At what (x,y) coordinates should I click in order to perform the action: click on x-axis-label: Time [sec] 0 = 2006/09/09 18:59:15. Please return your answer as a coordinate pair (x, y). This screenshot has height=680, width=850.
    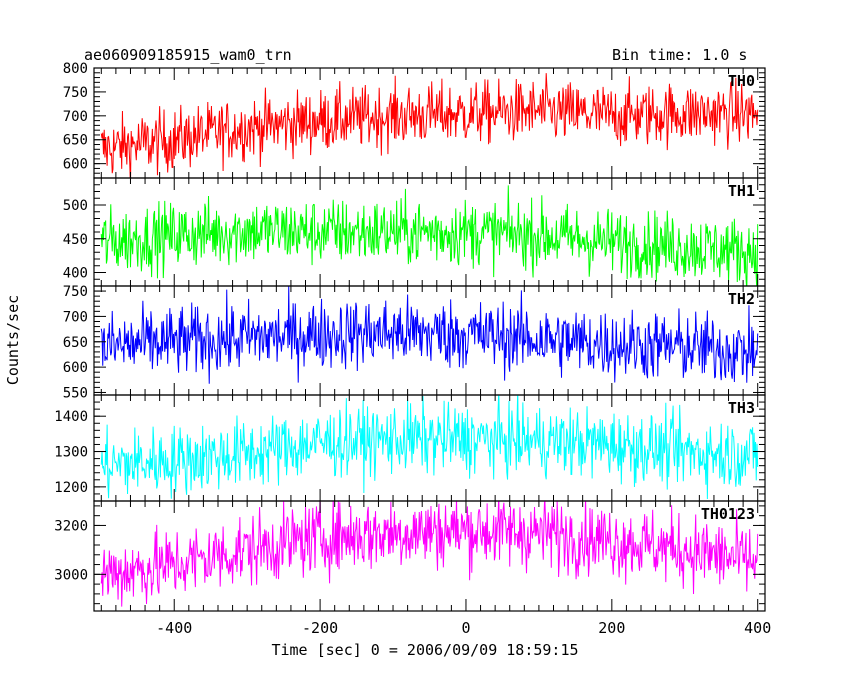
    Looking at the image, I should click on (424, 650).